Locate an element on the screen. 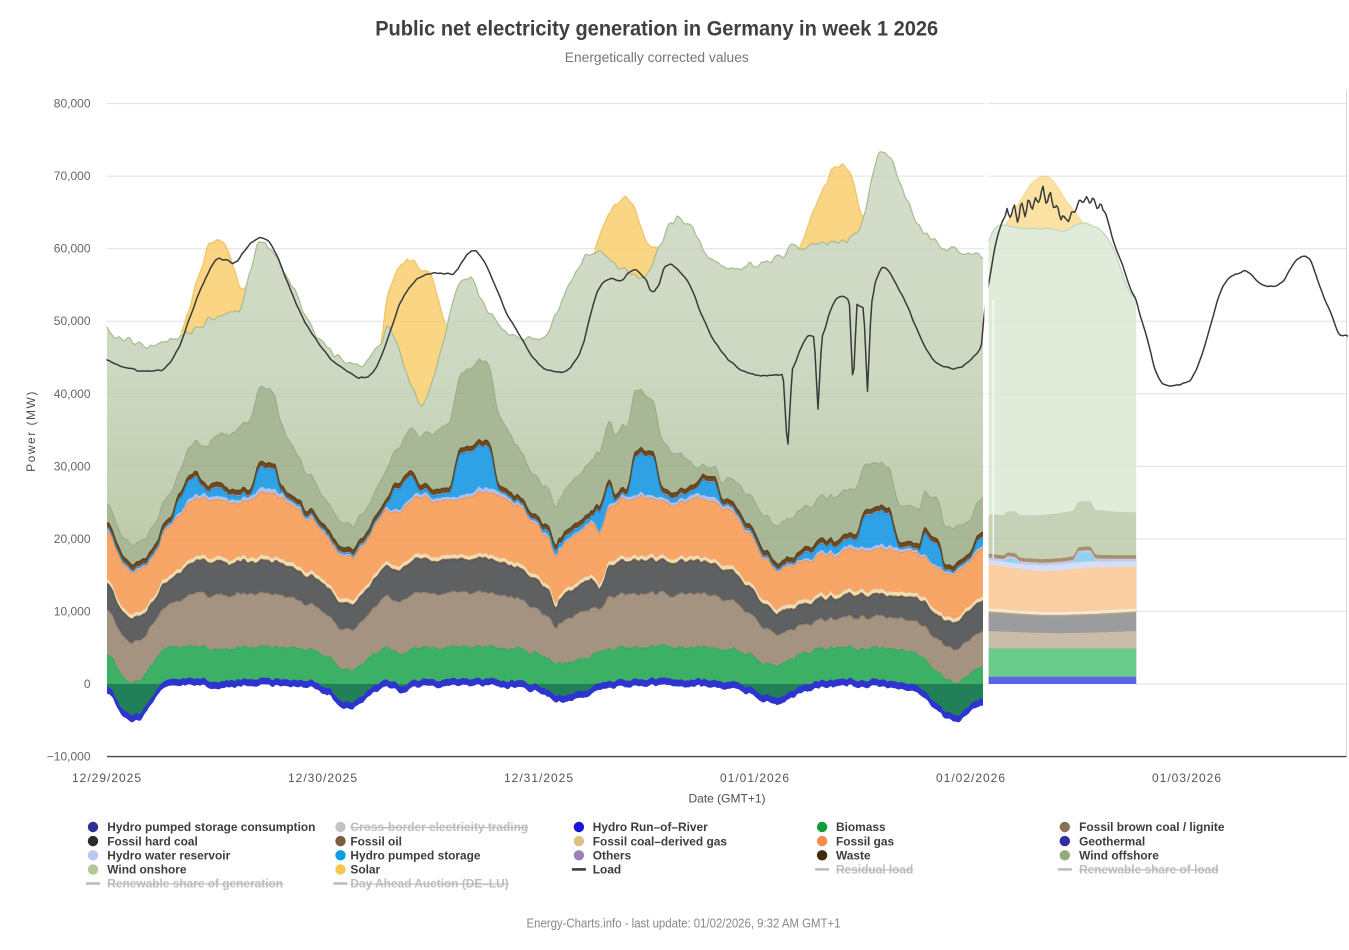  svg-text: Load is located at coordinates (607, 870).